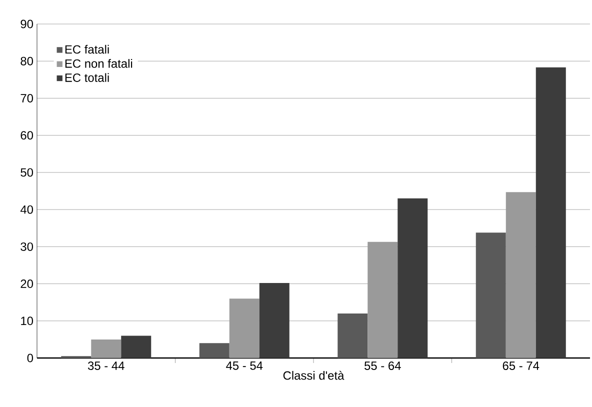  What do you see at coordinates (27, 246) in the screenshot?
I see `y-tick-label: 30` at bounding box center [27, 246].